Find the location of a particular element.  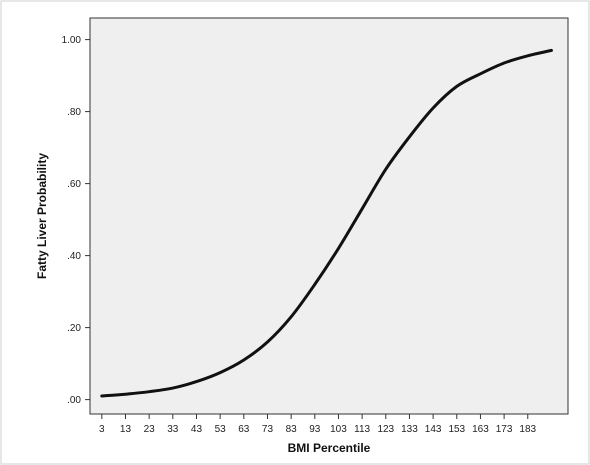

x-tick-label: 103 is located at coordinates (338, 429).